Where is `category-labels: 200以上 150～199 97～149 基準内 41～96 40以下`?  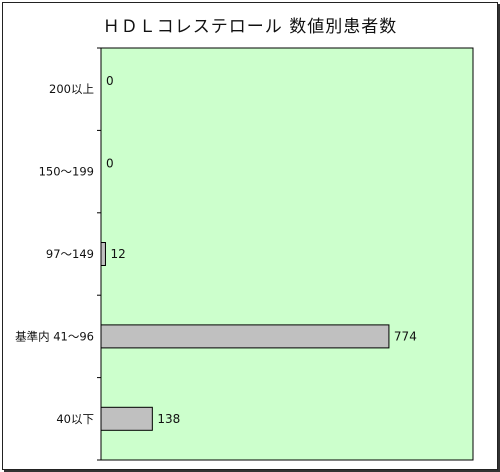 category-labels: 200以上 150～199 97～149 基準内 41～96 40以下 is located at coordinates (54, 254).